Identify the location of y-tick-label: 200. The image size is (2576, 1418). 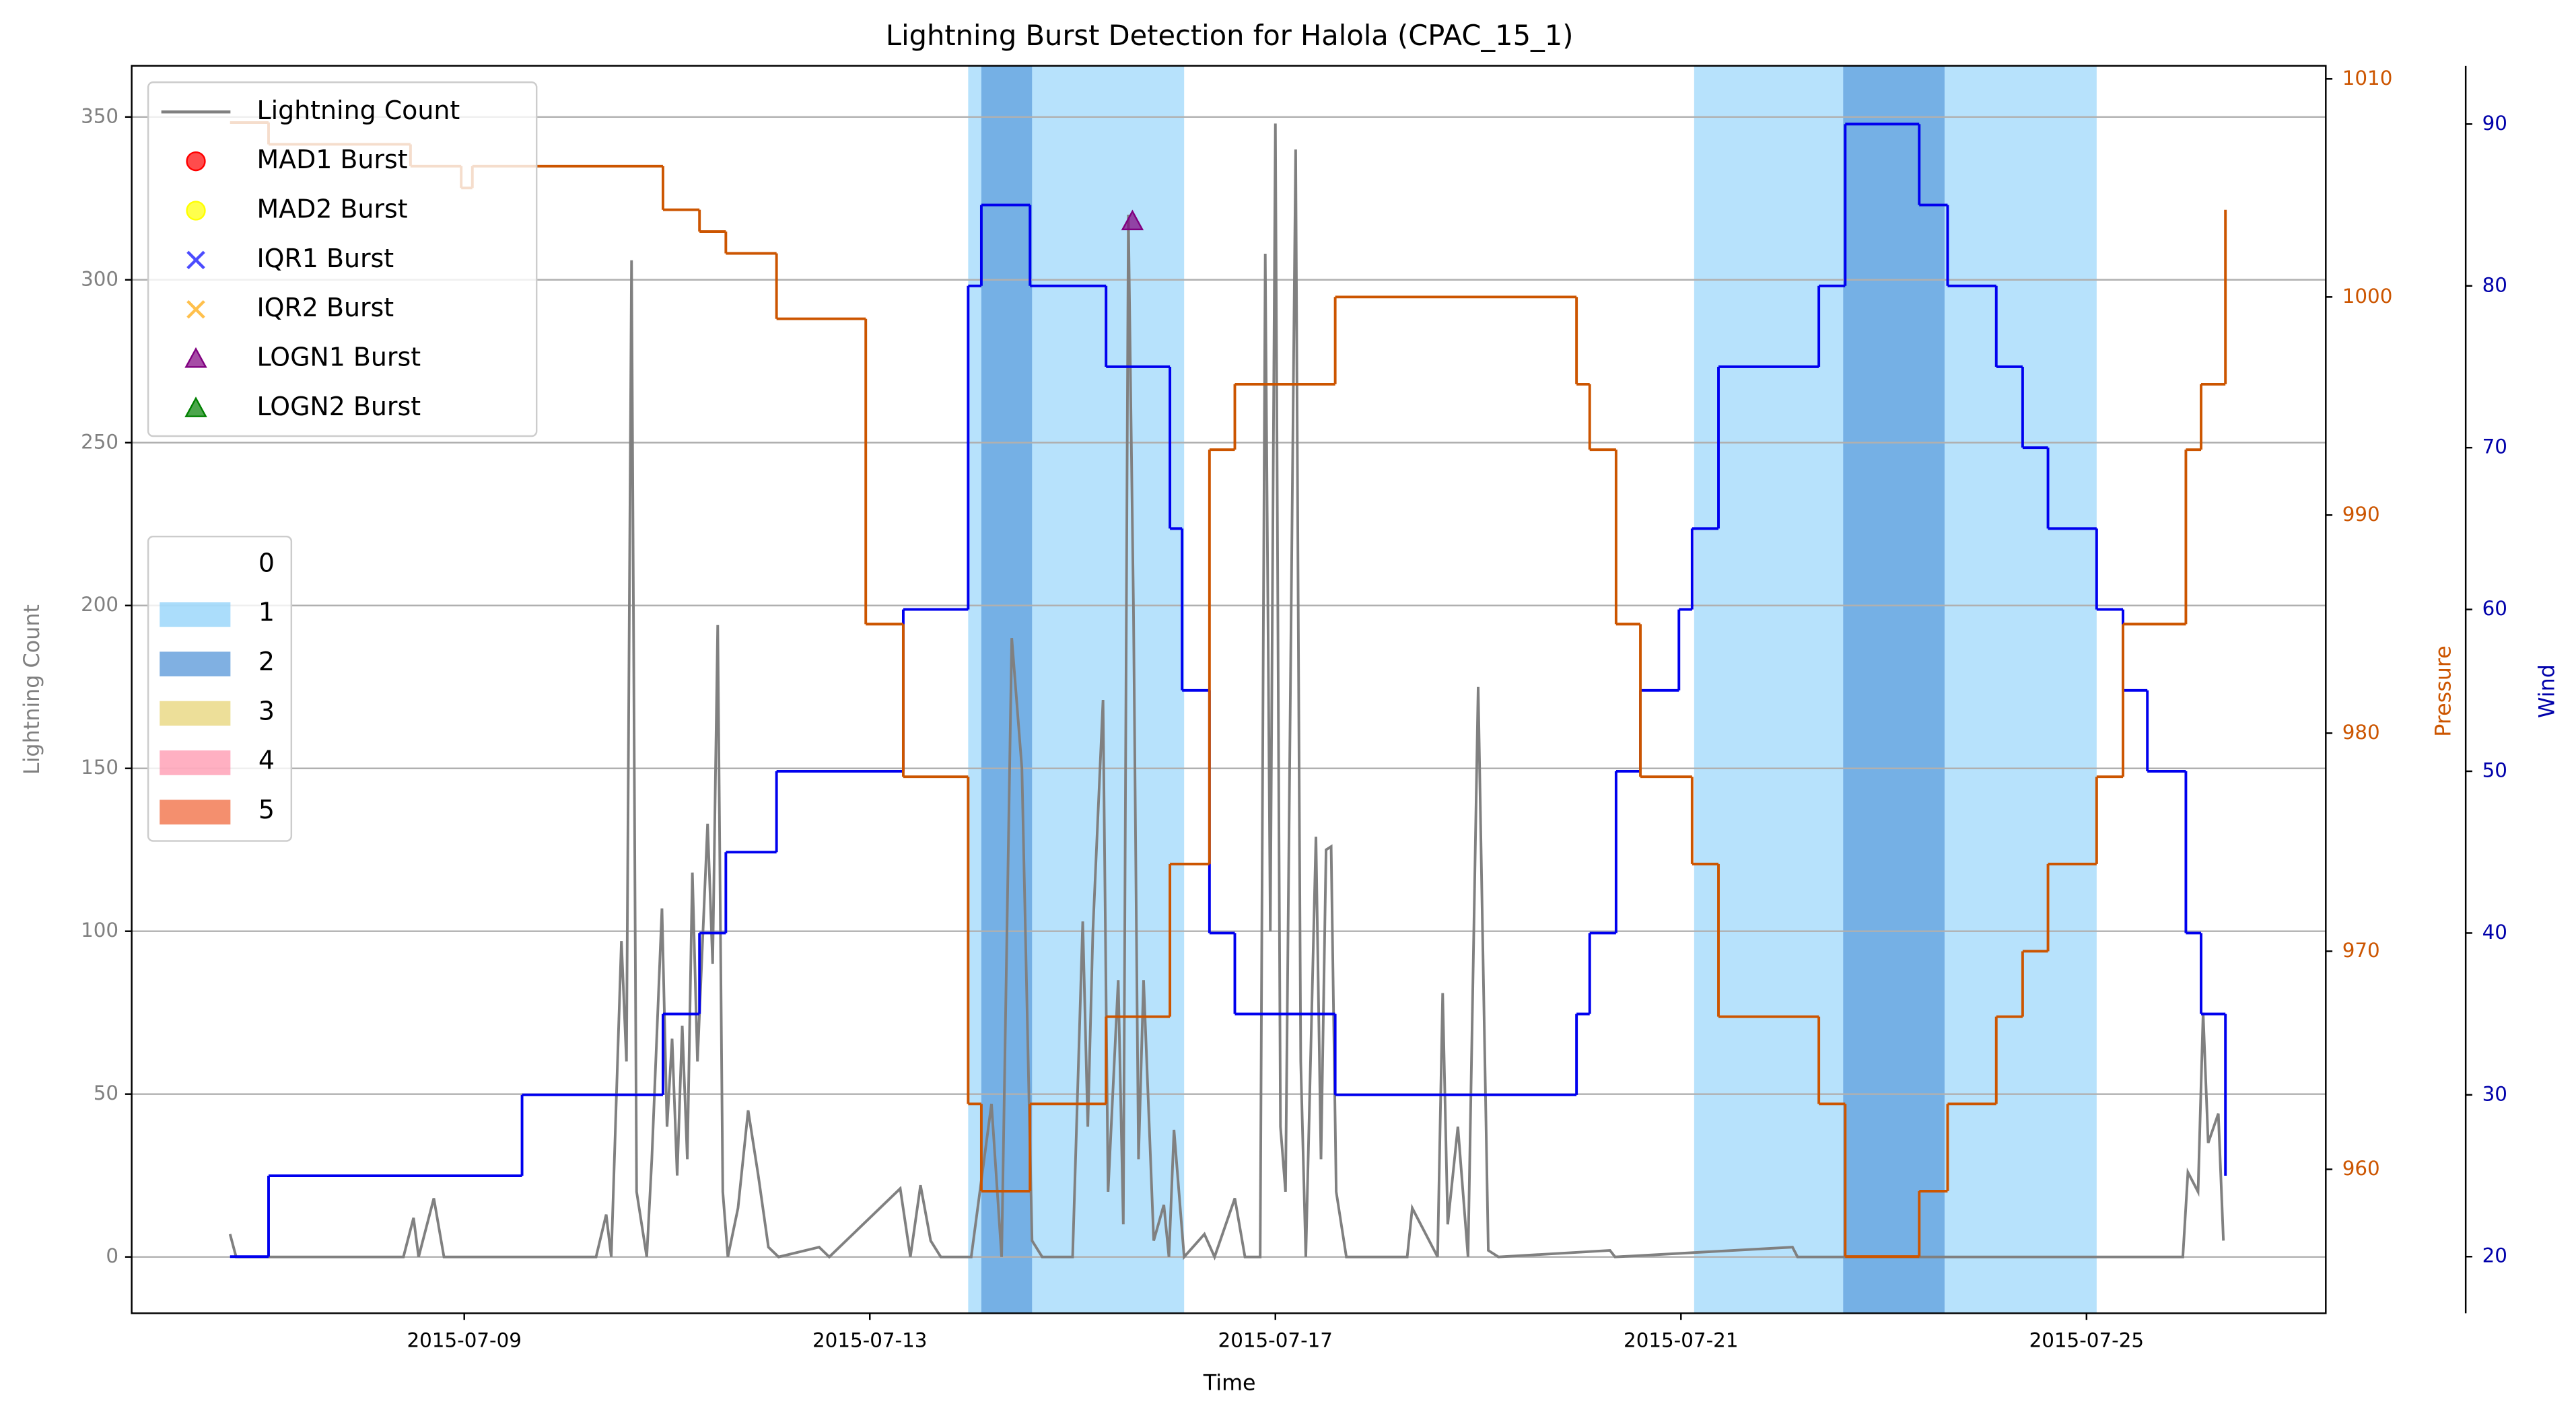
(99, 604).